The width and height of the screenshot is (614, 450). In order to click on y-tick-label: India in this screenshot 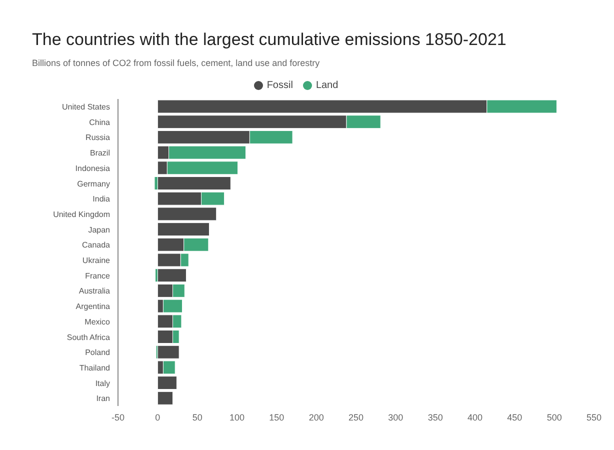, I will do `click(101, 199)`.